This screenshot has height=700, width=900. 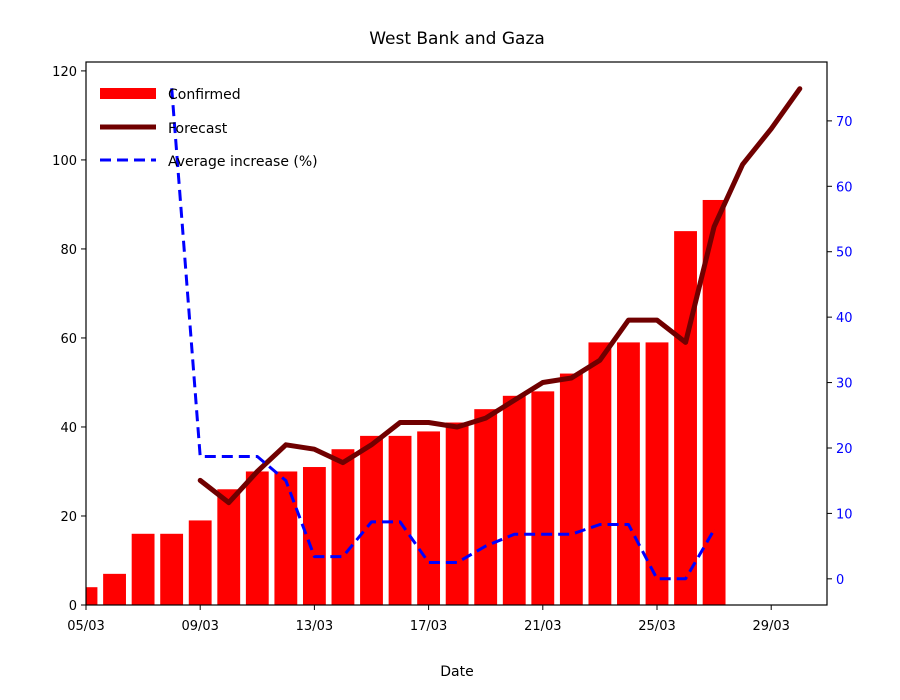 I want to click on x-axis: 05/03 09/03 13/03 17/03 21/03 25/03 29/03, so click(x=428, y=619).